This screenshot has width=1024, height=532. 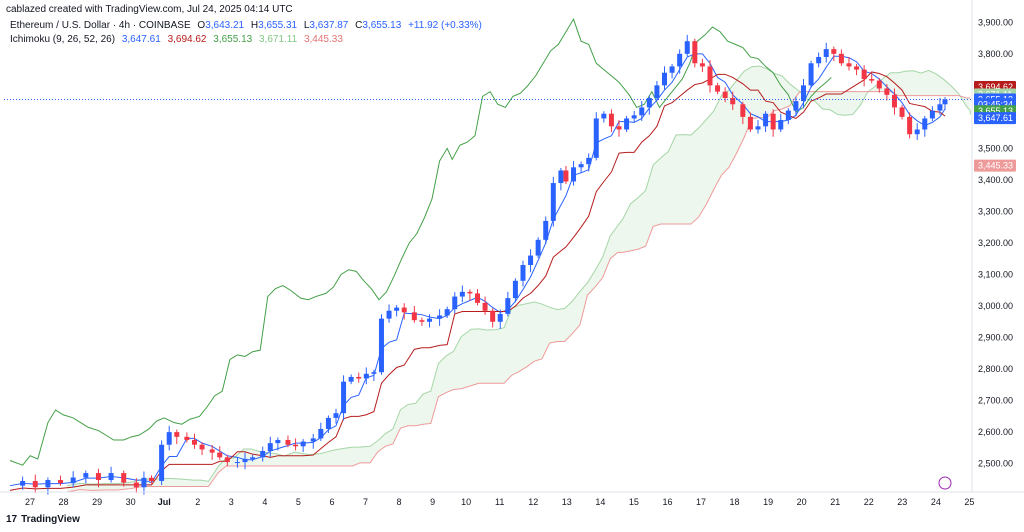 What do you see at coordinates (432, 502) in the screenshot?
I see `x-tick-label: 9` at bounding box center [432, 502].